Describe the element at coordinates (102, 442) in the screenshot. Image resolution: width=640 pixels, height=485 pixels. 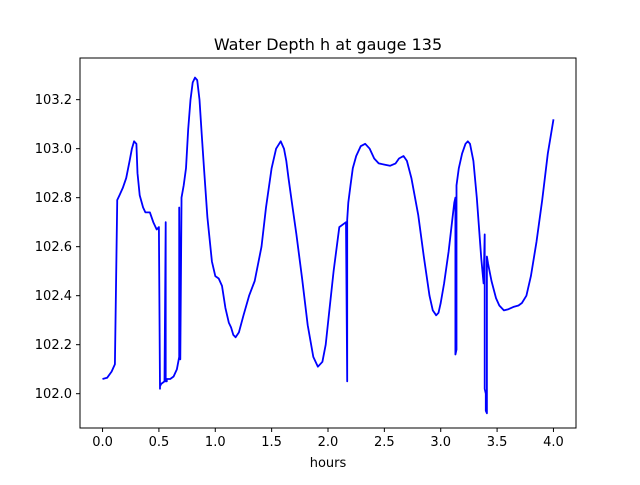
I see `x-tick-label: 0.0` at that location.